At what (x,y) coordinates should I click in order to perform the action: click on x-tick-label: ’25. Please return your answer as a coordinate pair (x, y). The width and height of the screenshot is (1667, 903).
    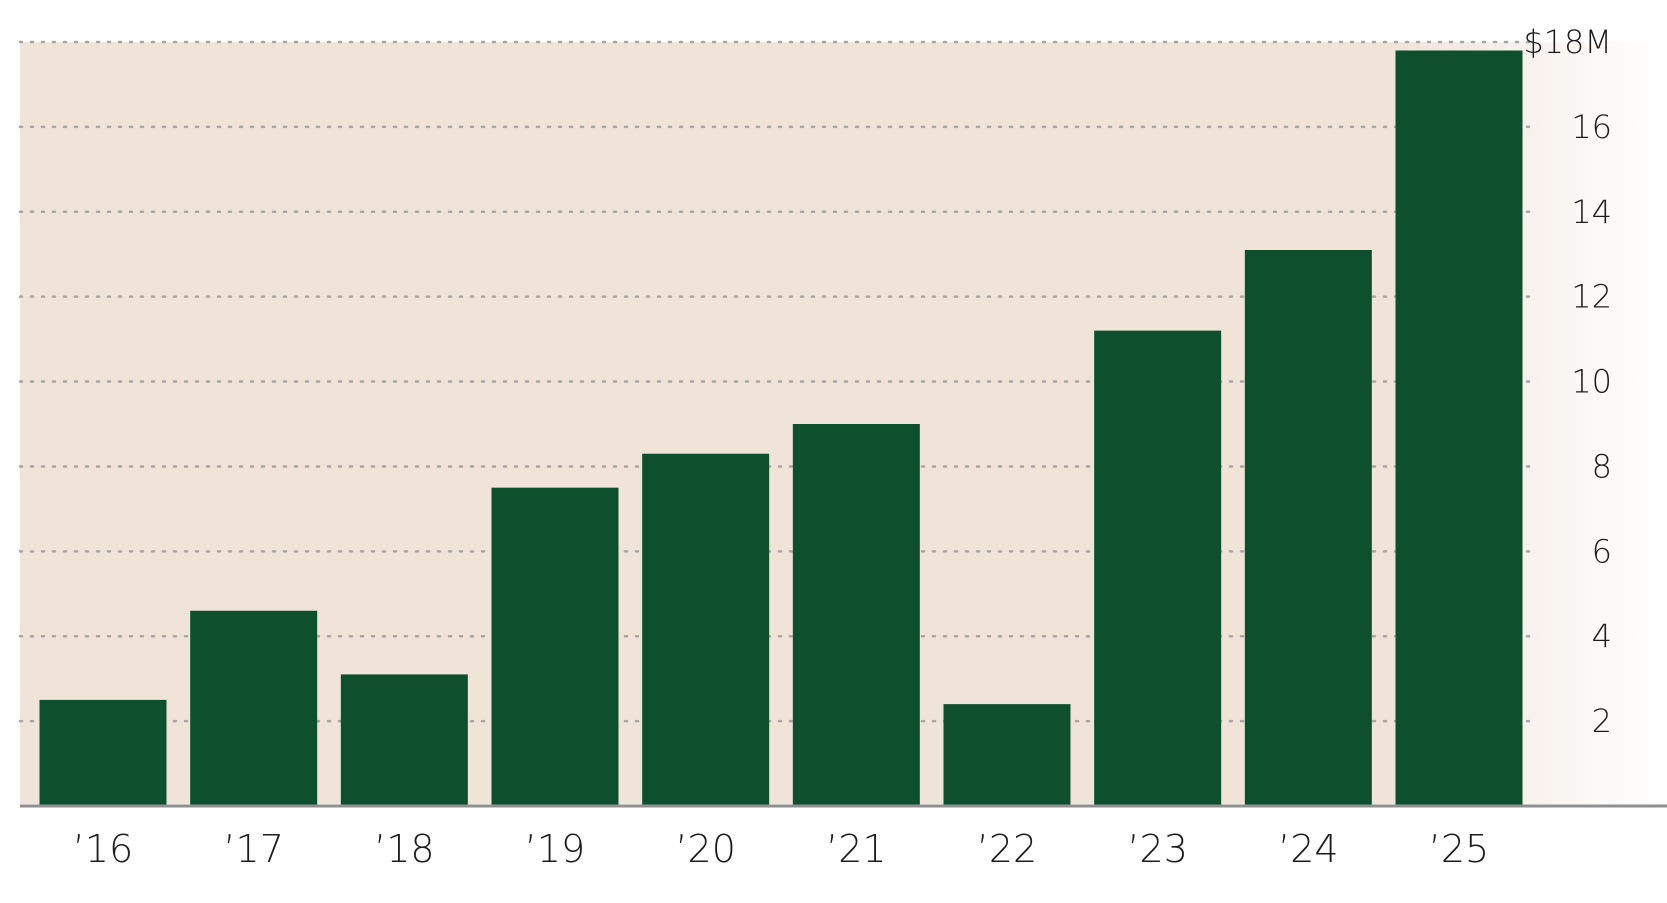
    Looking at the image, I should click on (1459, 849).